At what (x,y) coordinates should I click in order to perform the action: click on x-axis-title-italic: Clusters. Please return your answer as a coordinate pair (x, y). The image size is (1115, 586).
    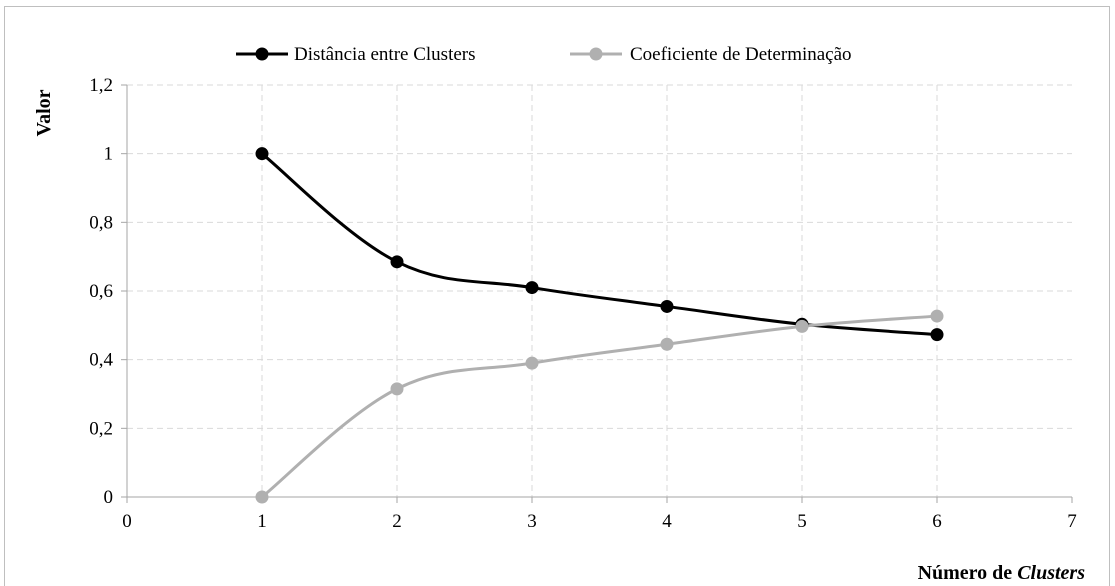
    Looking at the image, I should click on (1051, 573).